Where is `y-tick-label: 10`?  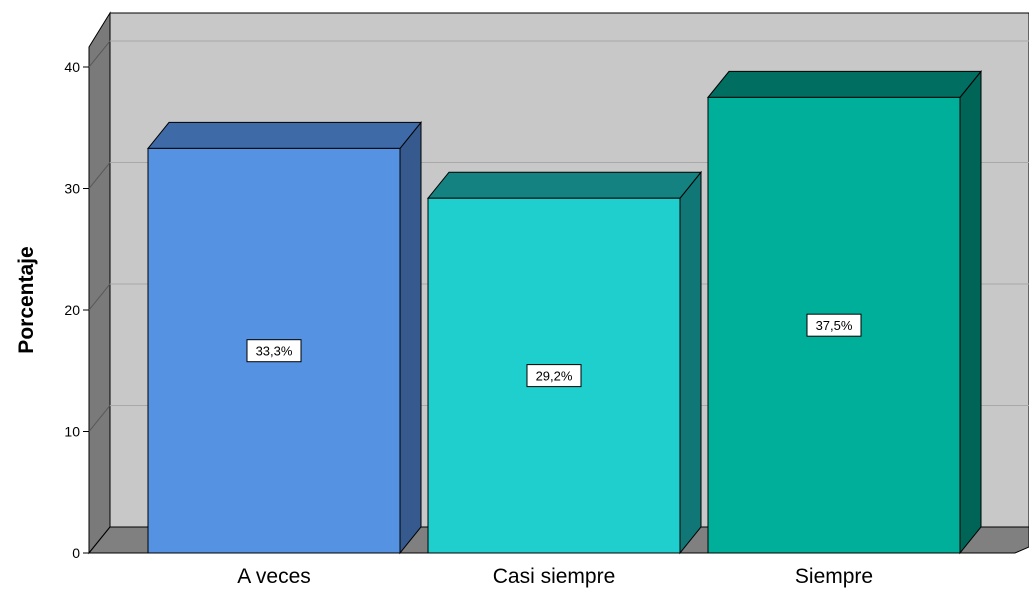 y-tick-label: 10 is located at coordinates (72, 432).